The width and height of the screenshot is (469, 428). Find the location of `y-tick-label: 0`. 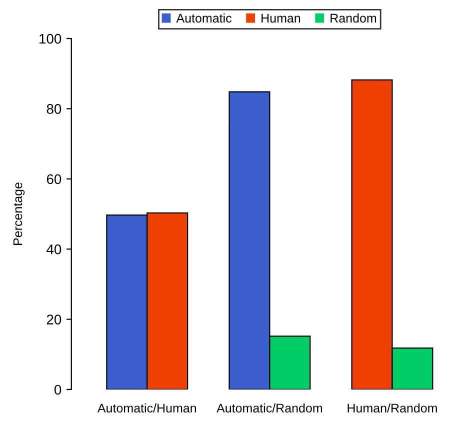

y-tick-label: 0 is located at coordinates (58, 389).